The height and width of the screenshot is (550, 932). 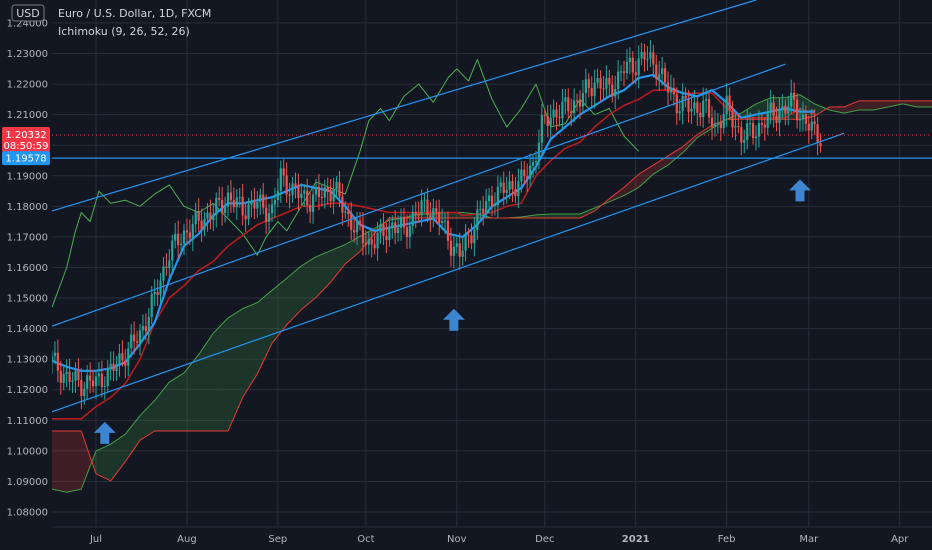 I want to click on time-axis: Jul Aug Sep Oct Nov Dec 2021 Feb Mar Apr, so click(x=466, y=538).